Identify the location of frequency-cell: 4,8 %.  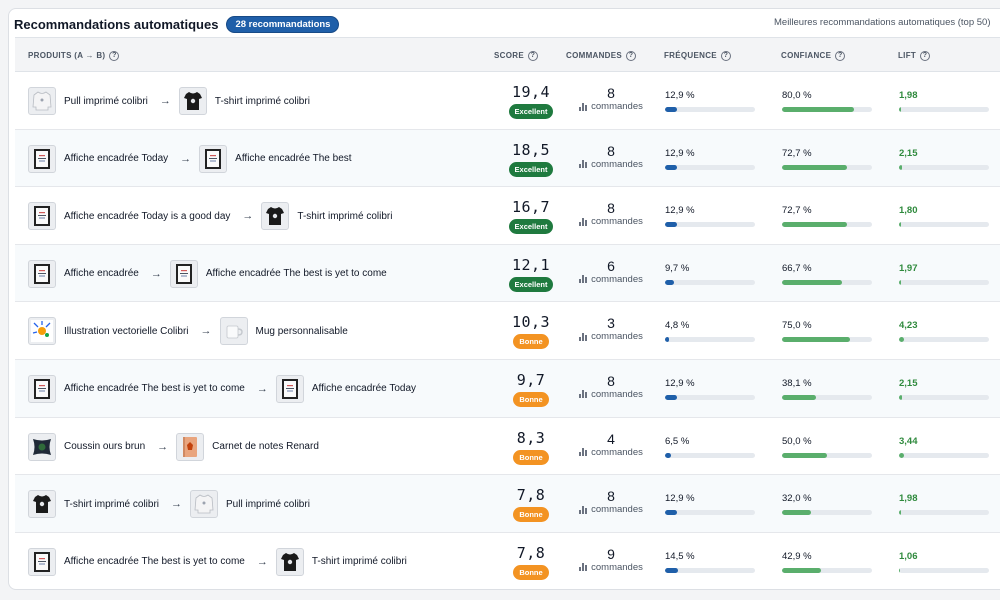
(710, 331).